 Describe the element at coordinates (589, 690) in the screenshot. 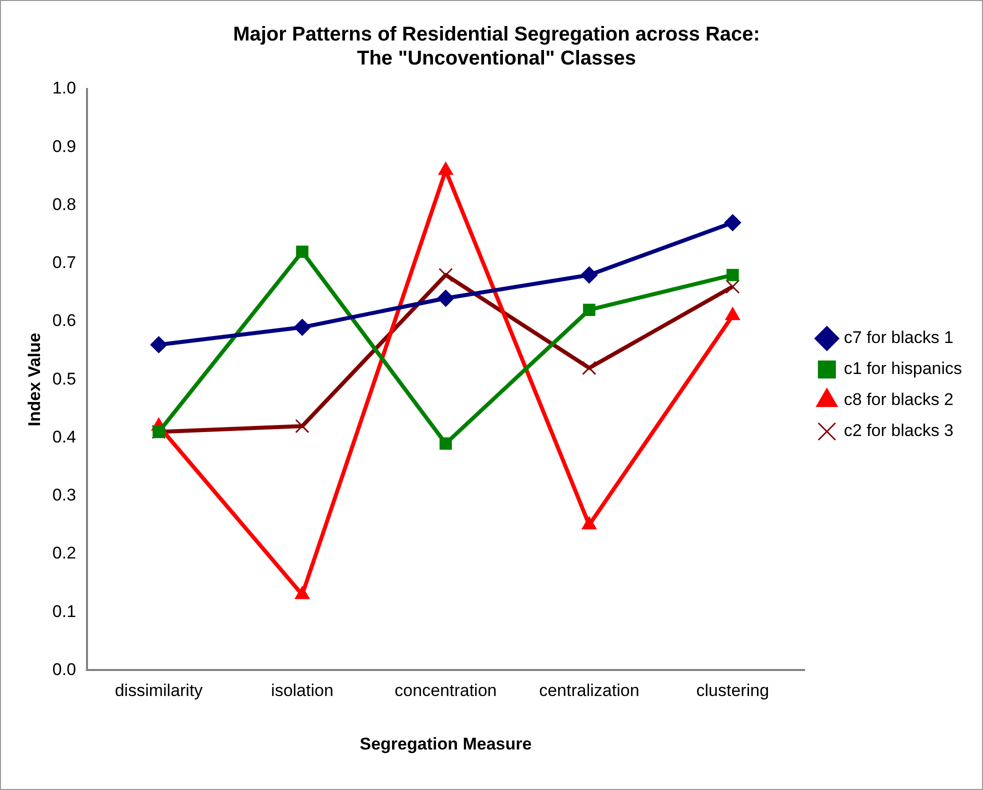

I see `x-tick-label: centralization` at that location.